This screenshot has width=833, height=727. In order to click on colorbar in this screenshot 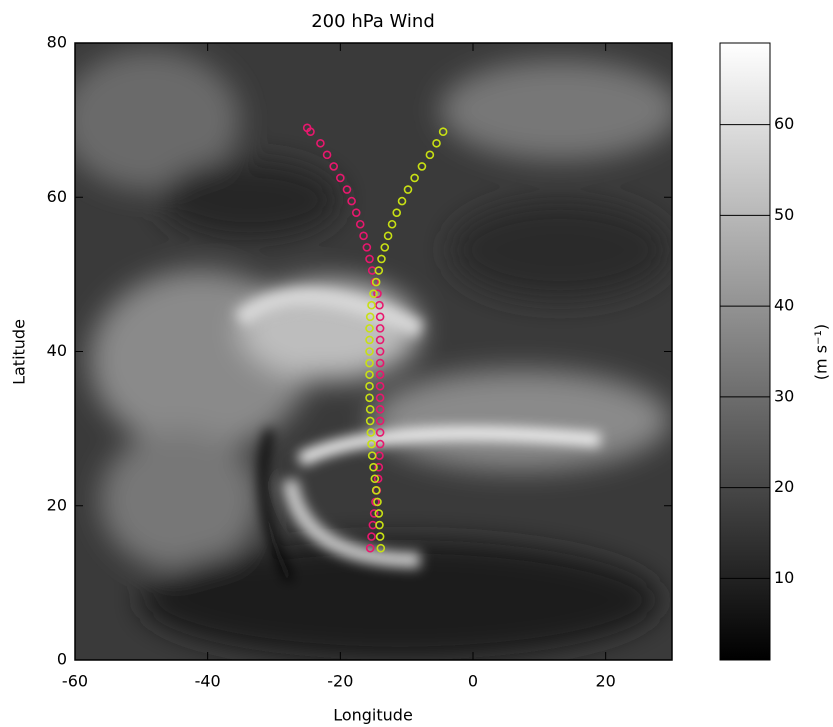, I will do `click(745, 351)`.